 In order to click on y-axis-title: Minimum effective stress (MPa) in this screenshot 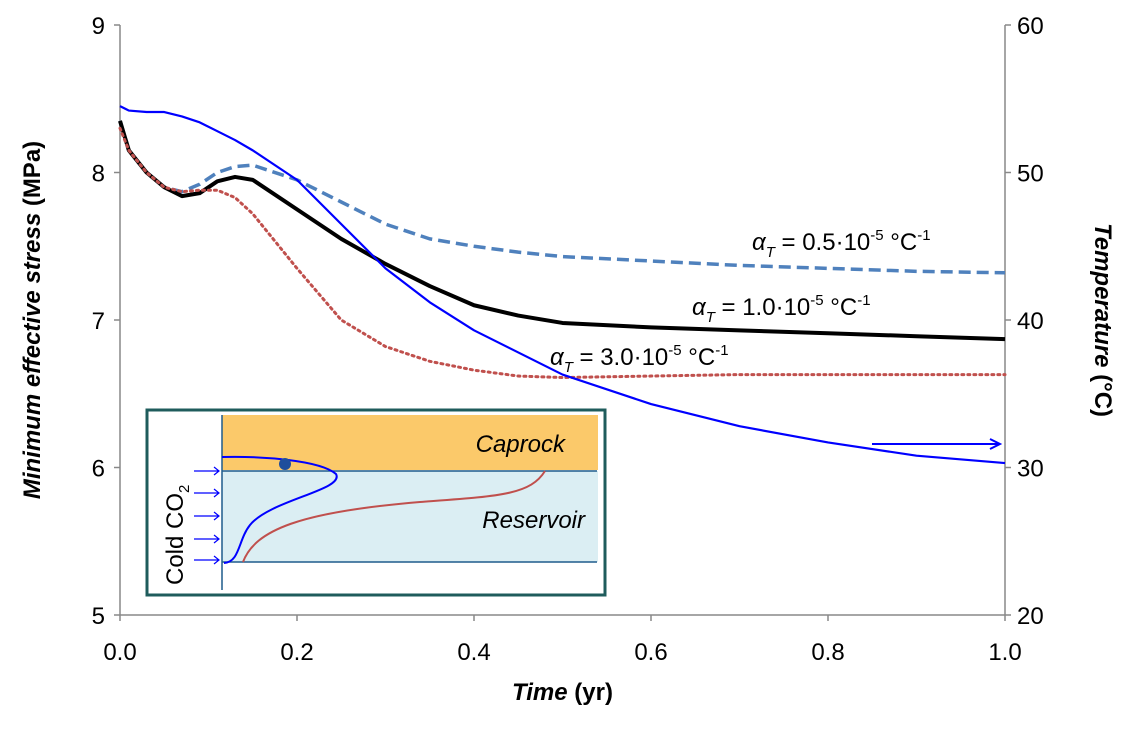, I will do `click(32, 320)`.